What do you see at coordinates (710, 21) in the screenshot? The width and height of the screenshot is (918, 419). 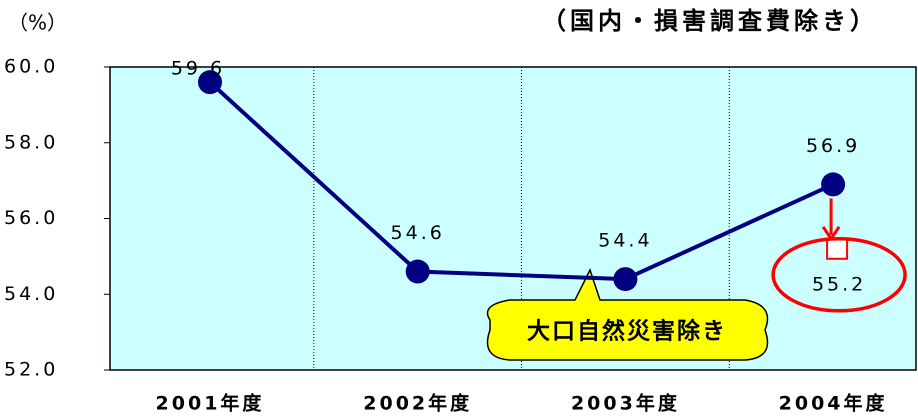 I see `subtitle: （国内・損害調査費除き）` at bounding box center [710, 21].